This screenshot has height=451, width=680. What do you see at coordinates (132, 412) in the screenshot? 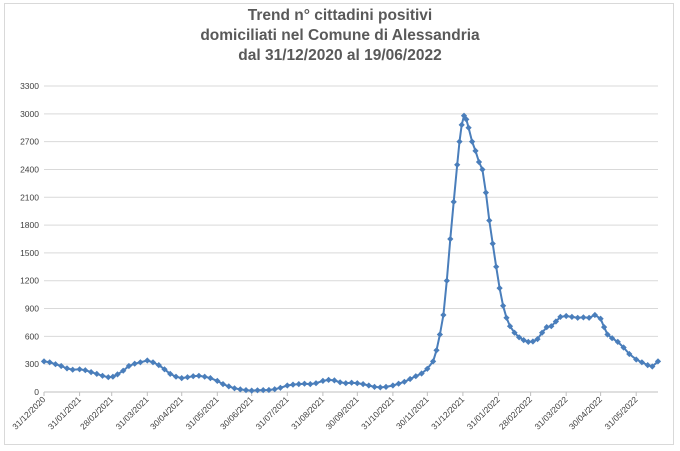
I see `x-tick-label: 31/03/2021` at bounding box center [132, 412].